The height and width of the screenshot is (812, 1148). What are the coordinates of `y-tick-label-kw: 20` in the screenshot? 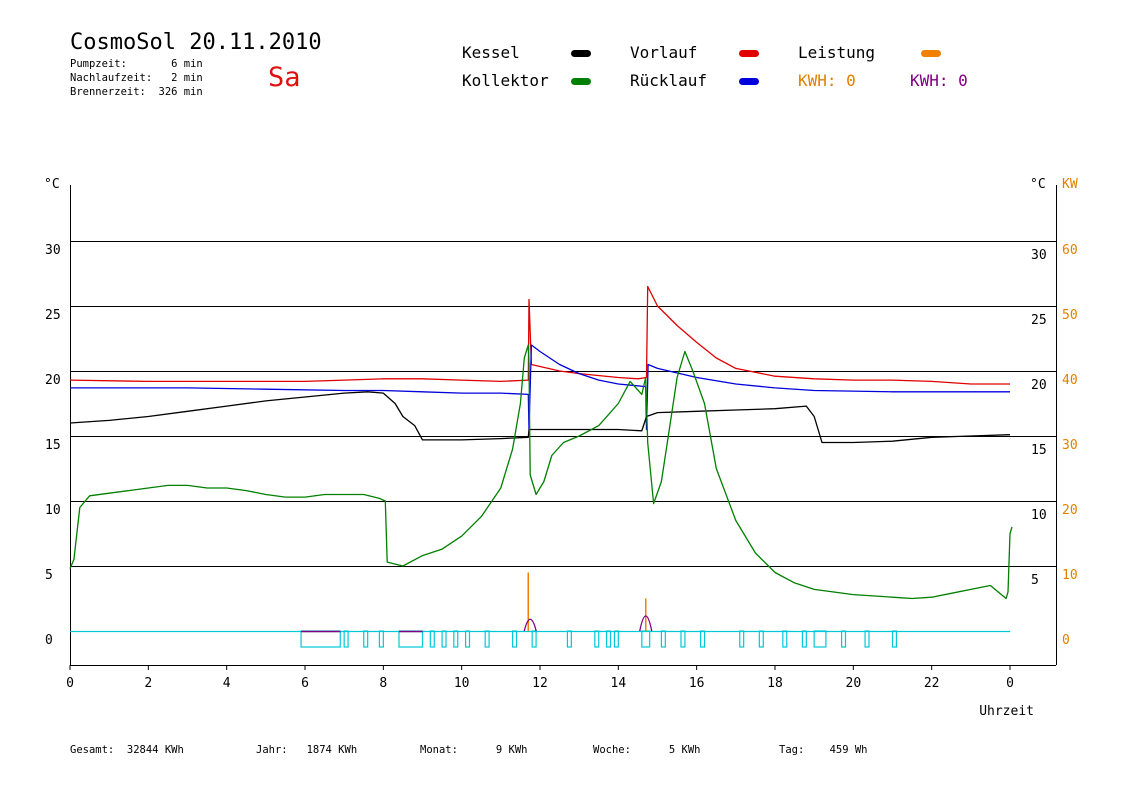 It's located at (1070, 510).